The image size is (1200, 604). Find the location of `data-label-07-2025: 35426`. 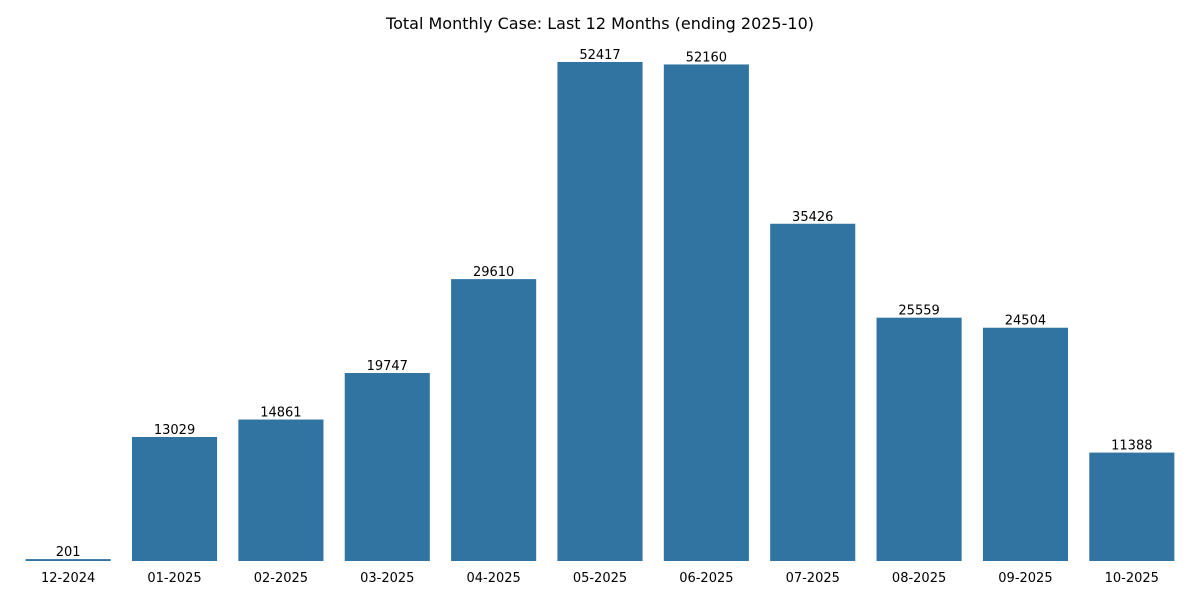

data-label-07-2025: 35426 is located at coordinates (812, 217).